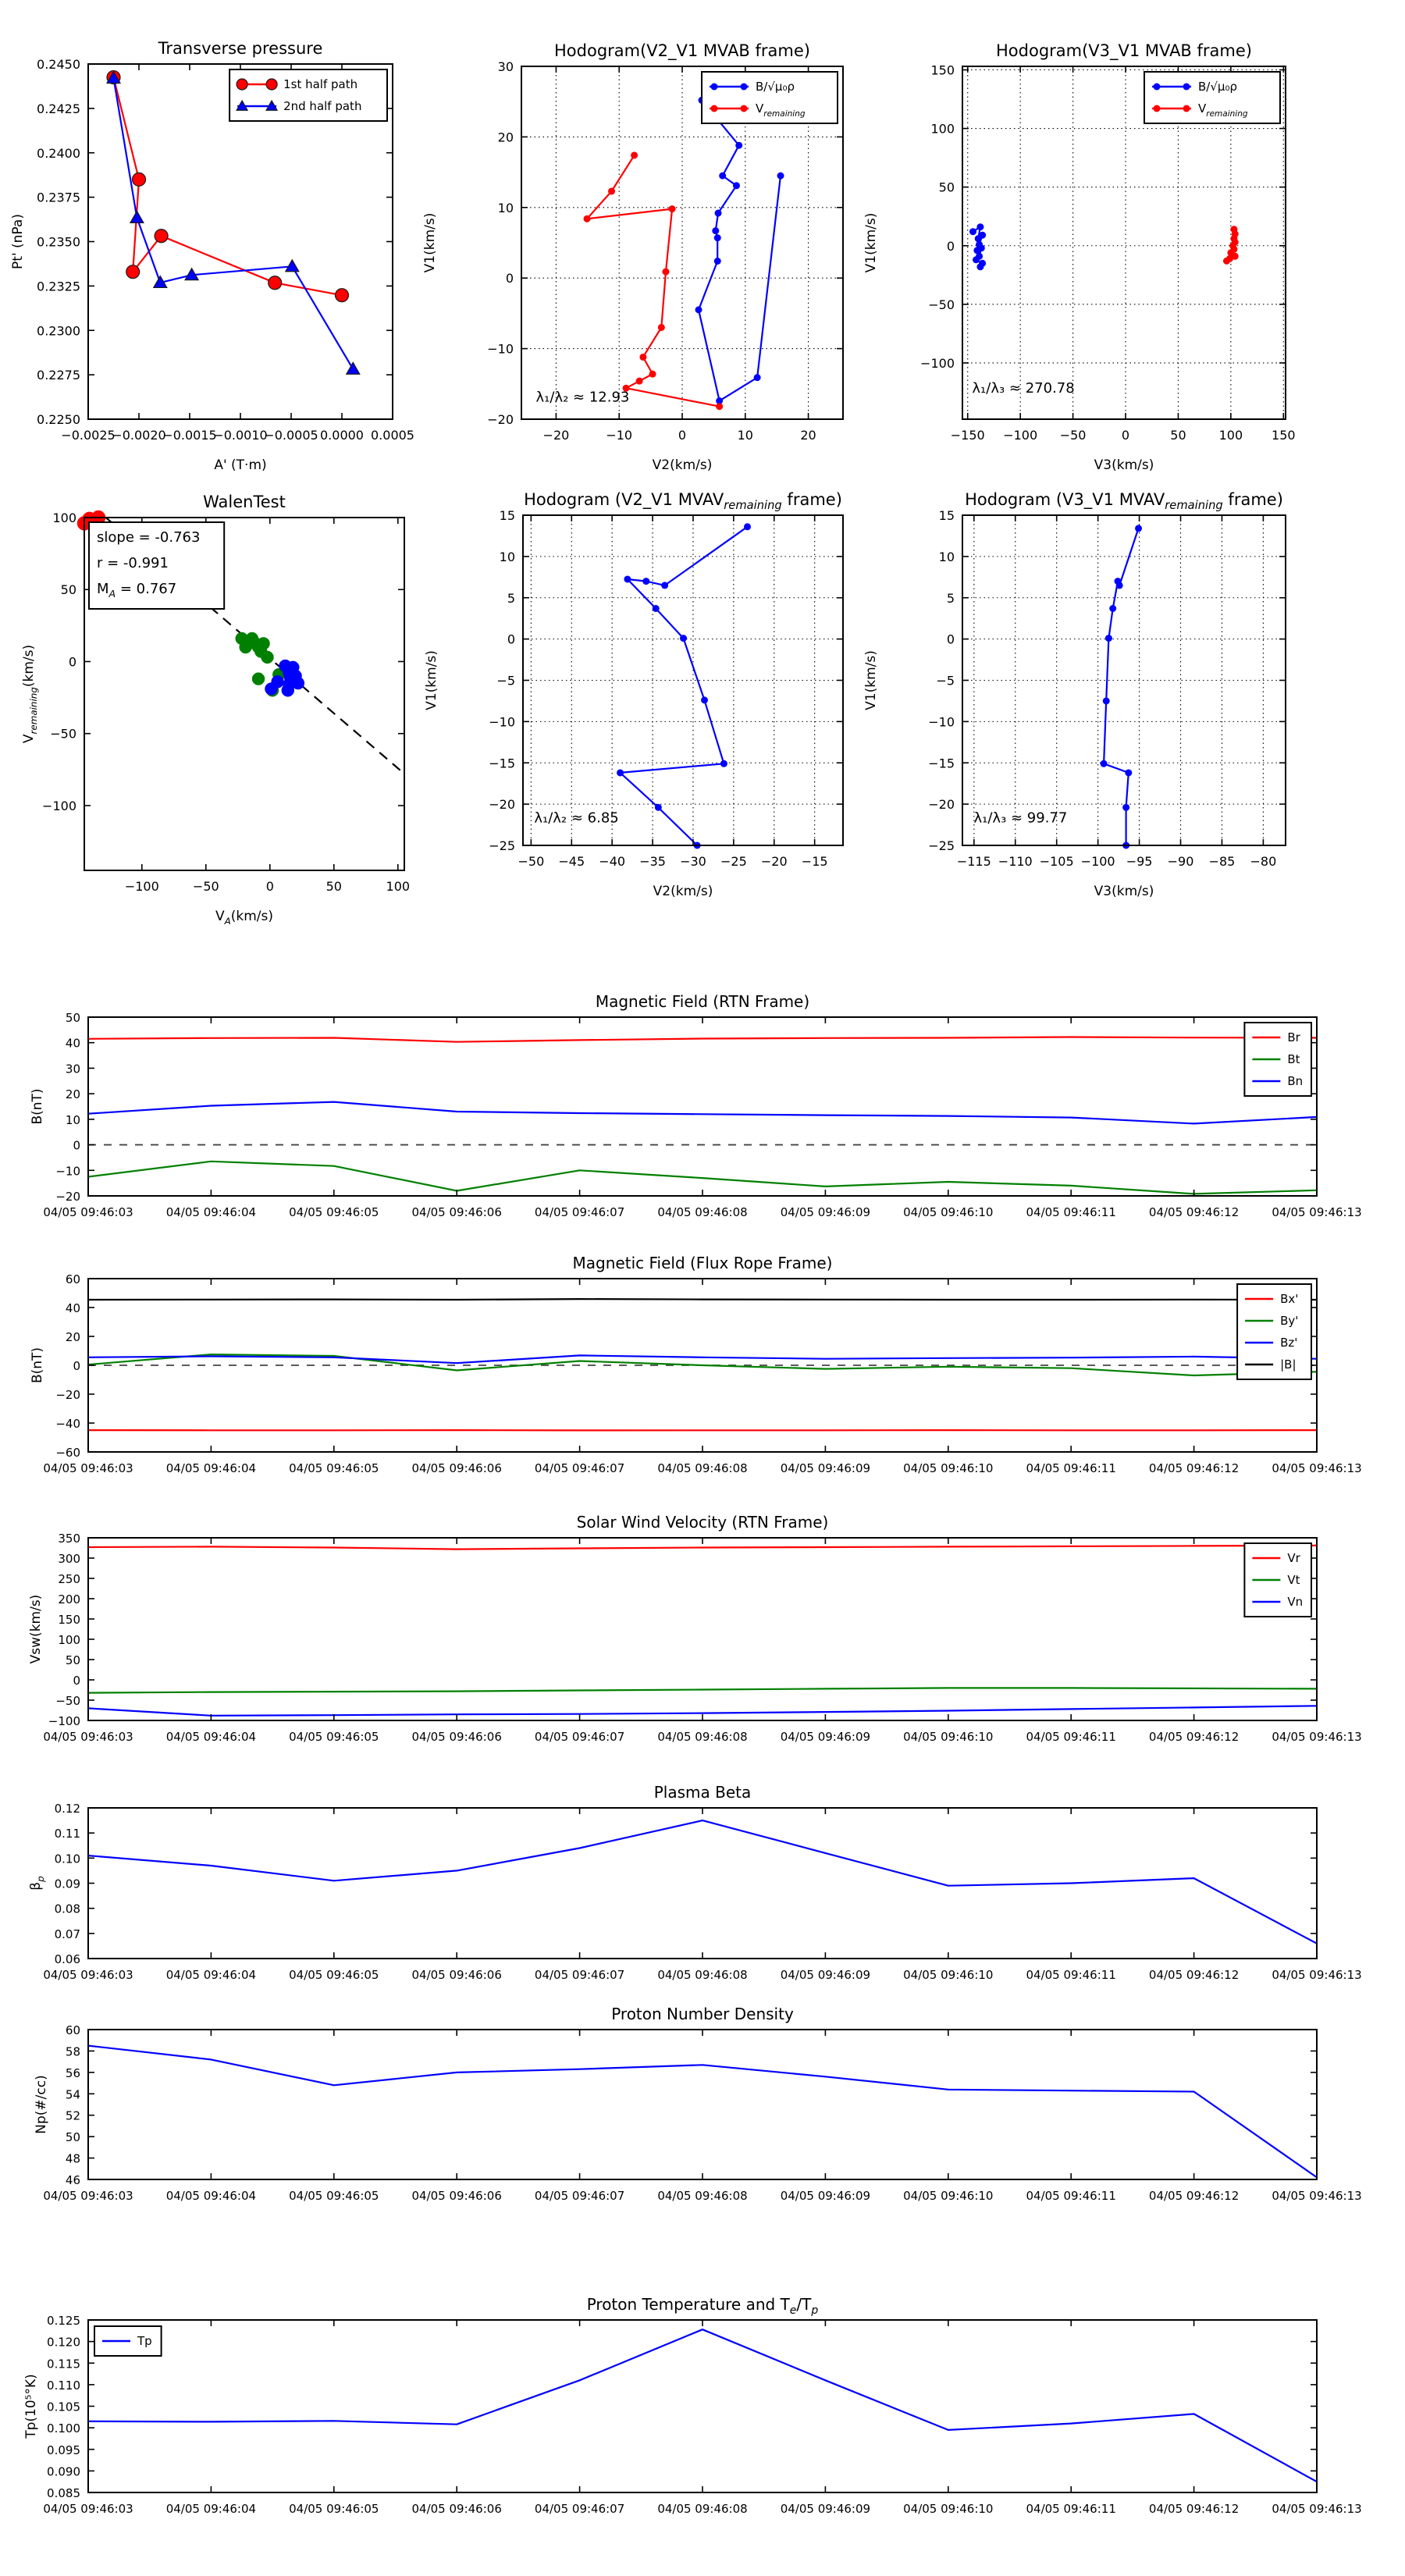 The height and width of the screenshot is (2576, 1405). What do you see at coordinates (1288, 1364) in the screenshot?
I see `legend-label: |B|` at bounding box center [1288, 1364].